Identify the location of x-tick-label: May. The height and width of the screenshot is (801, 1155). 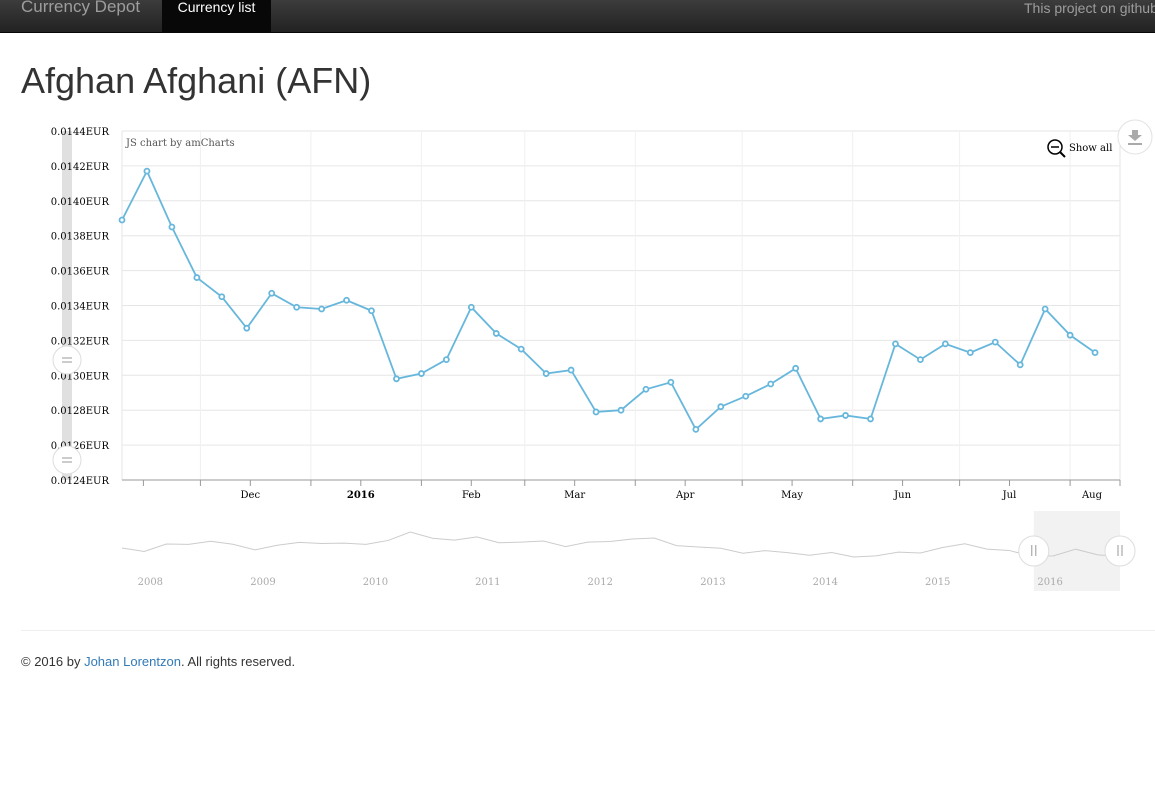
(792, 495).